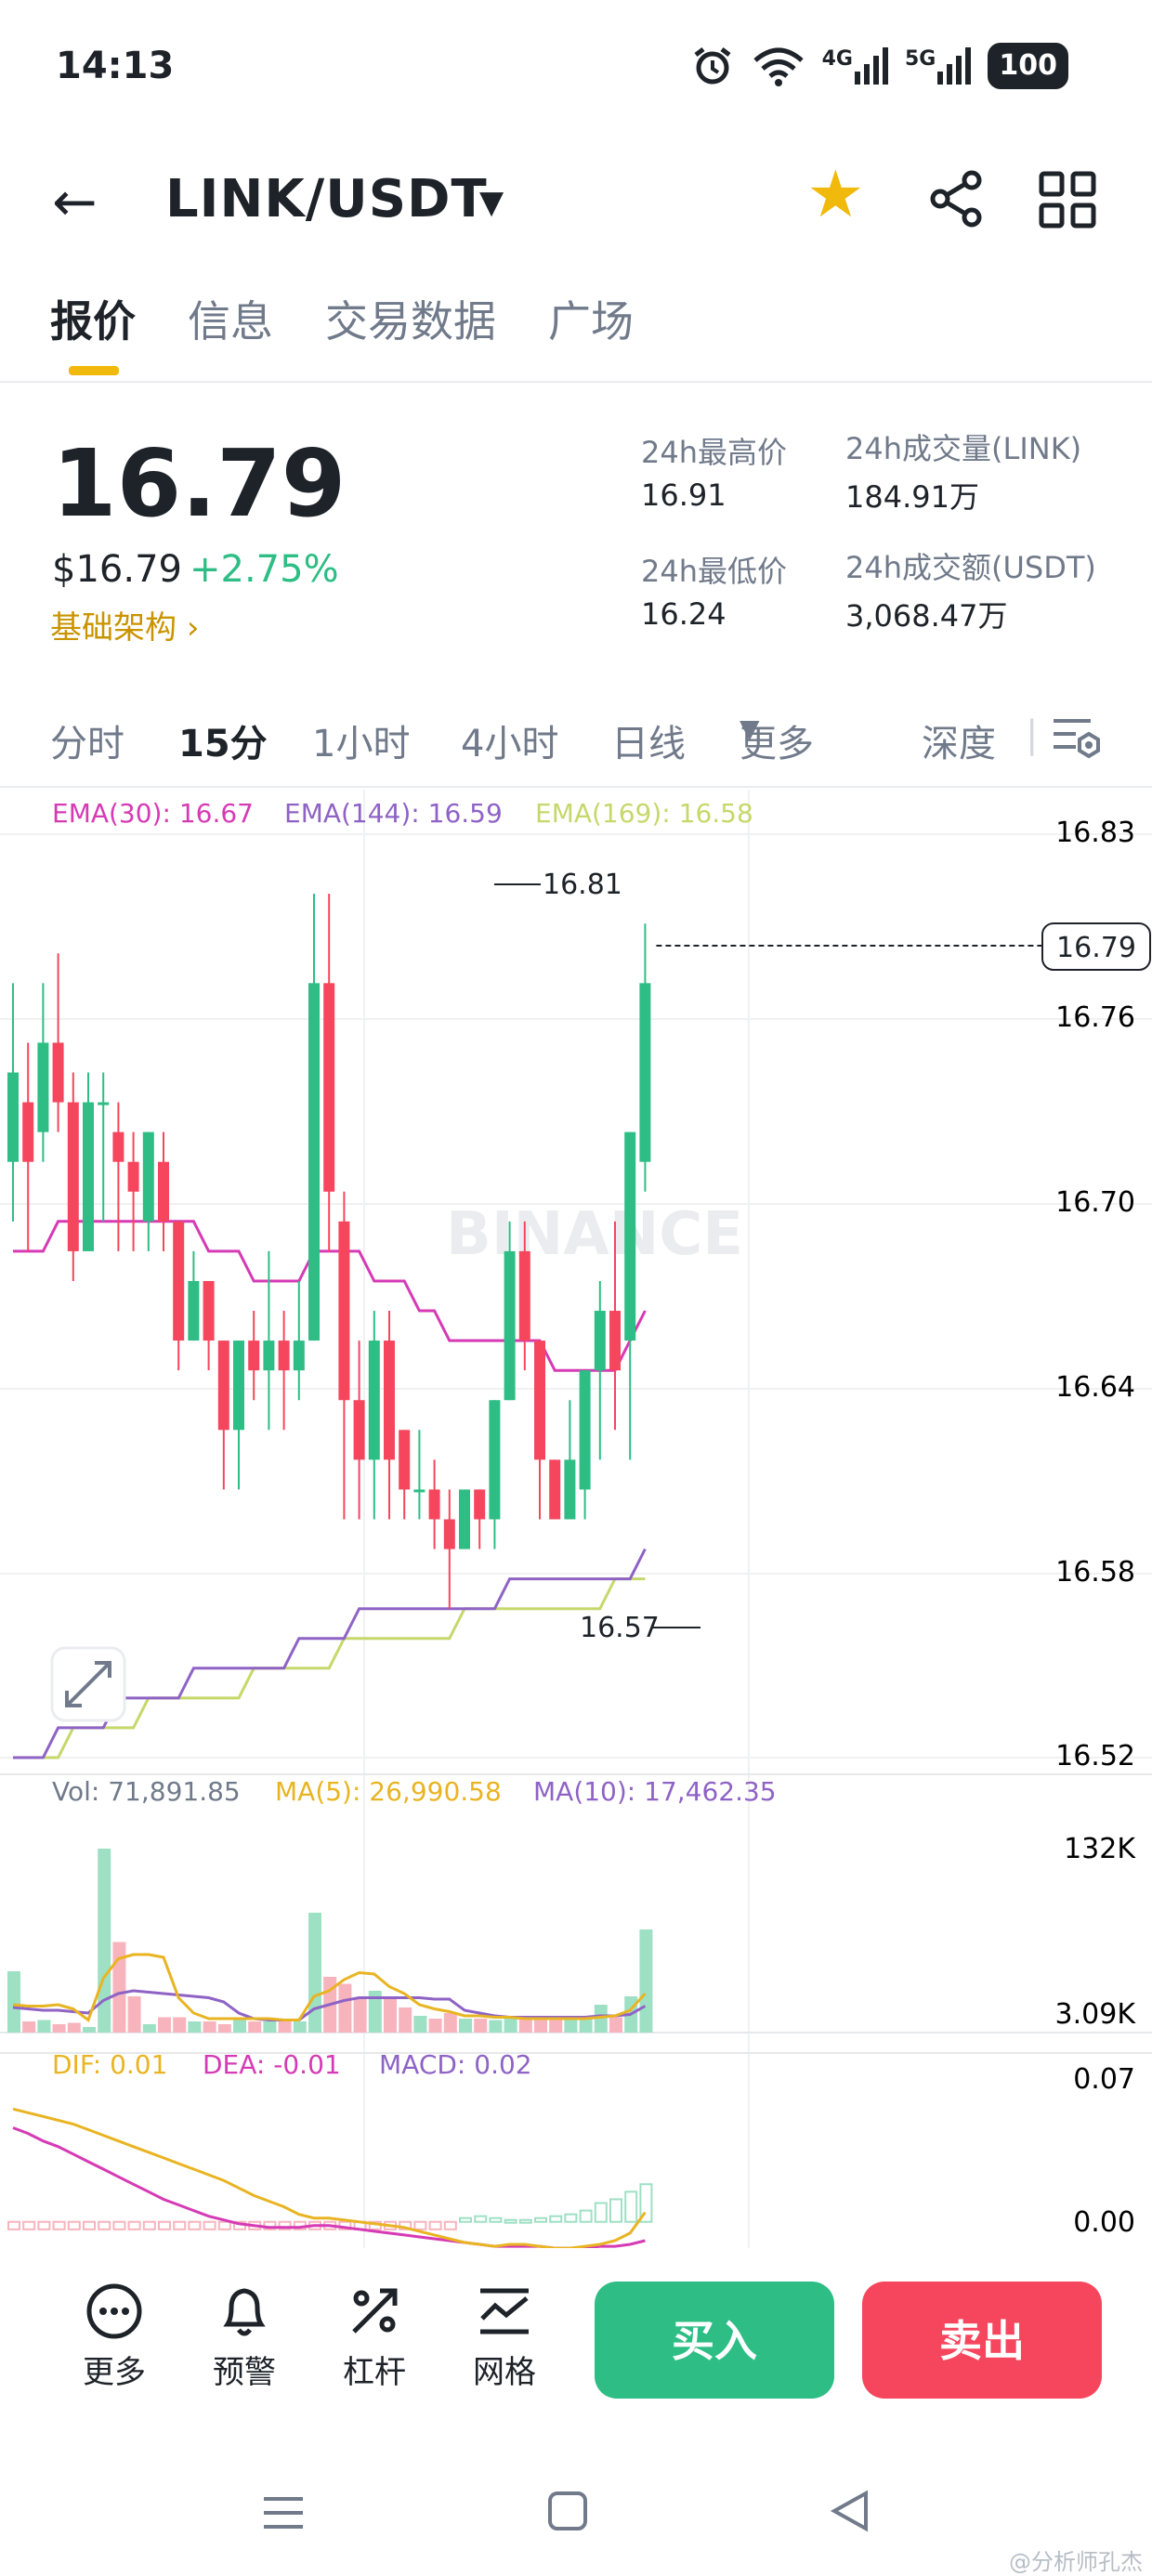  Describe the element at coordinates (375, 2311) in the screenshot. I see `leverage-icon` at that location.